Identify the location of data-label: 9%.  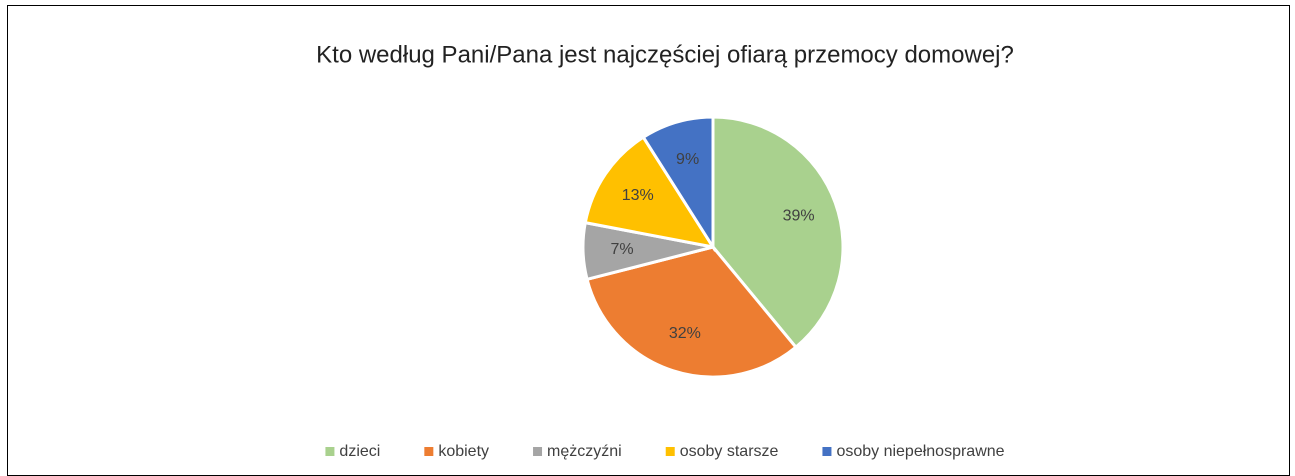
(687, 159).